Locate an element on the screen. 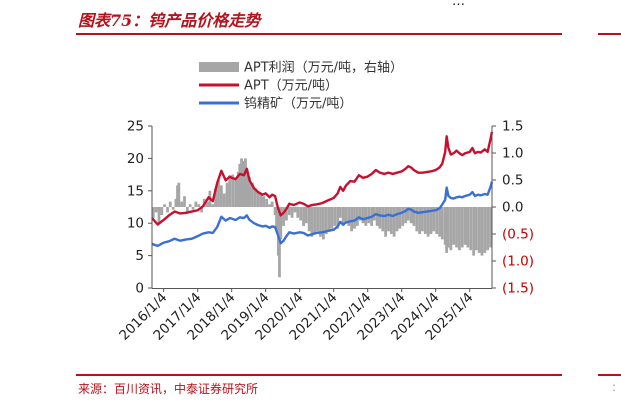 Image resolution: width=621 pixels, height=406 pixels. legend-item-apt-label: APT（万元/吨） is located at coordinates (291, 86).